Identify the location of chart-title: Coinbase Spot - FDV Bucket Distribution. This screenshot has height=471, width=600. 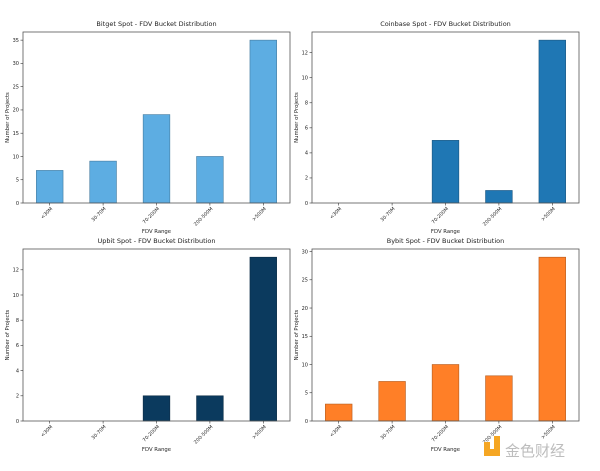
(445, 24).